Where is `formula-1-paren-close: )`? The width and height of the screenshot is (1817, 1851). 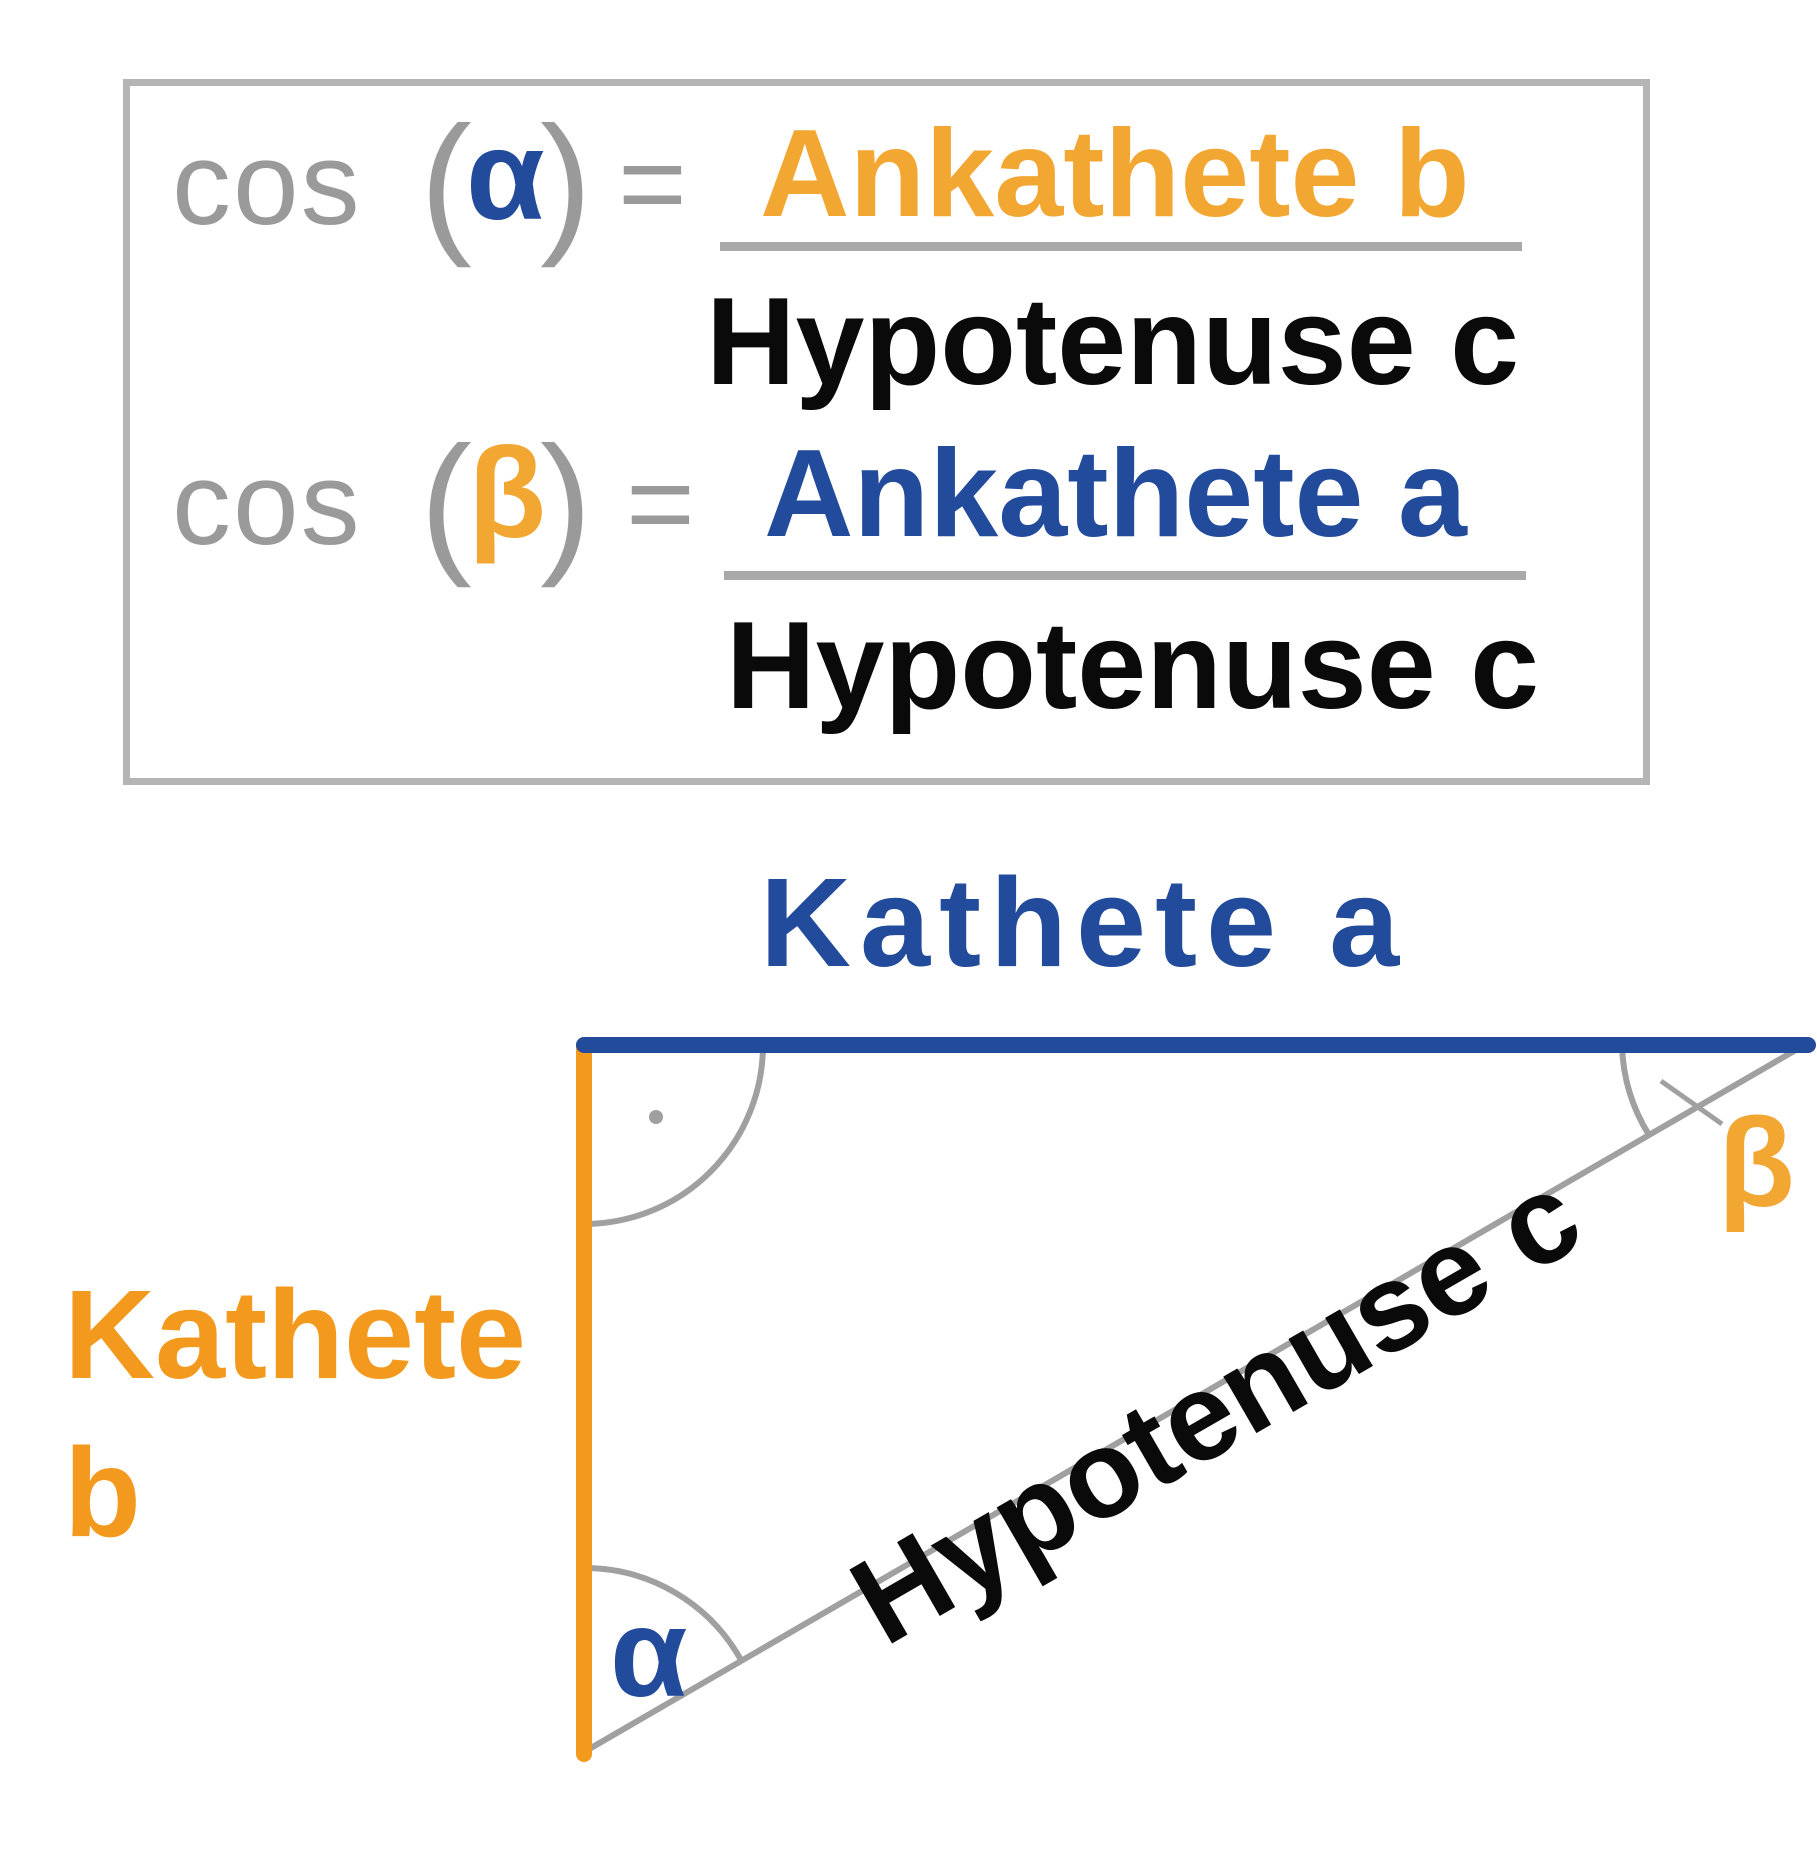 formula-1-paren-close: ) is located at coordinates (566, 182).